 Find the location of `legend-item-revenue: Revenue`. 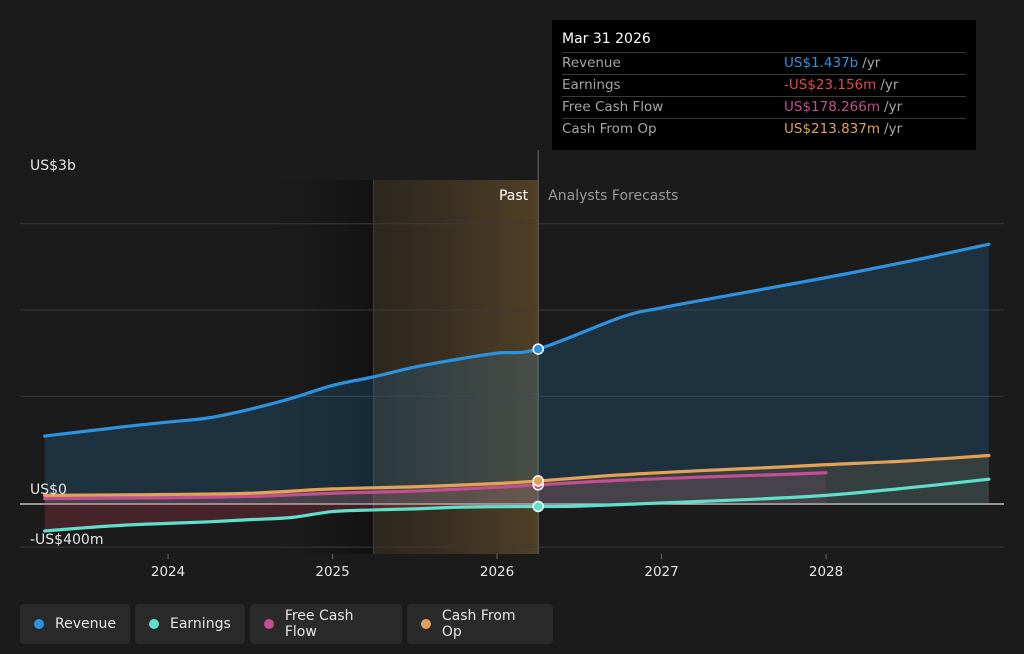

legend-item-revenue: Revenue is located at coordinates (75, 624).